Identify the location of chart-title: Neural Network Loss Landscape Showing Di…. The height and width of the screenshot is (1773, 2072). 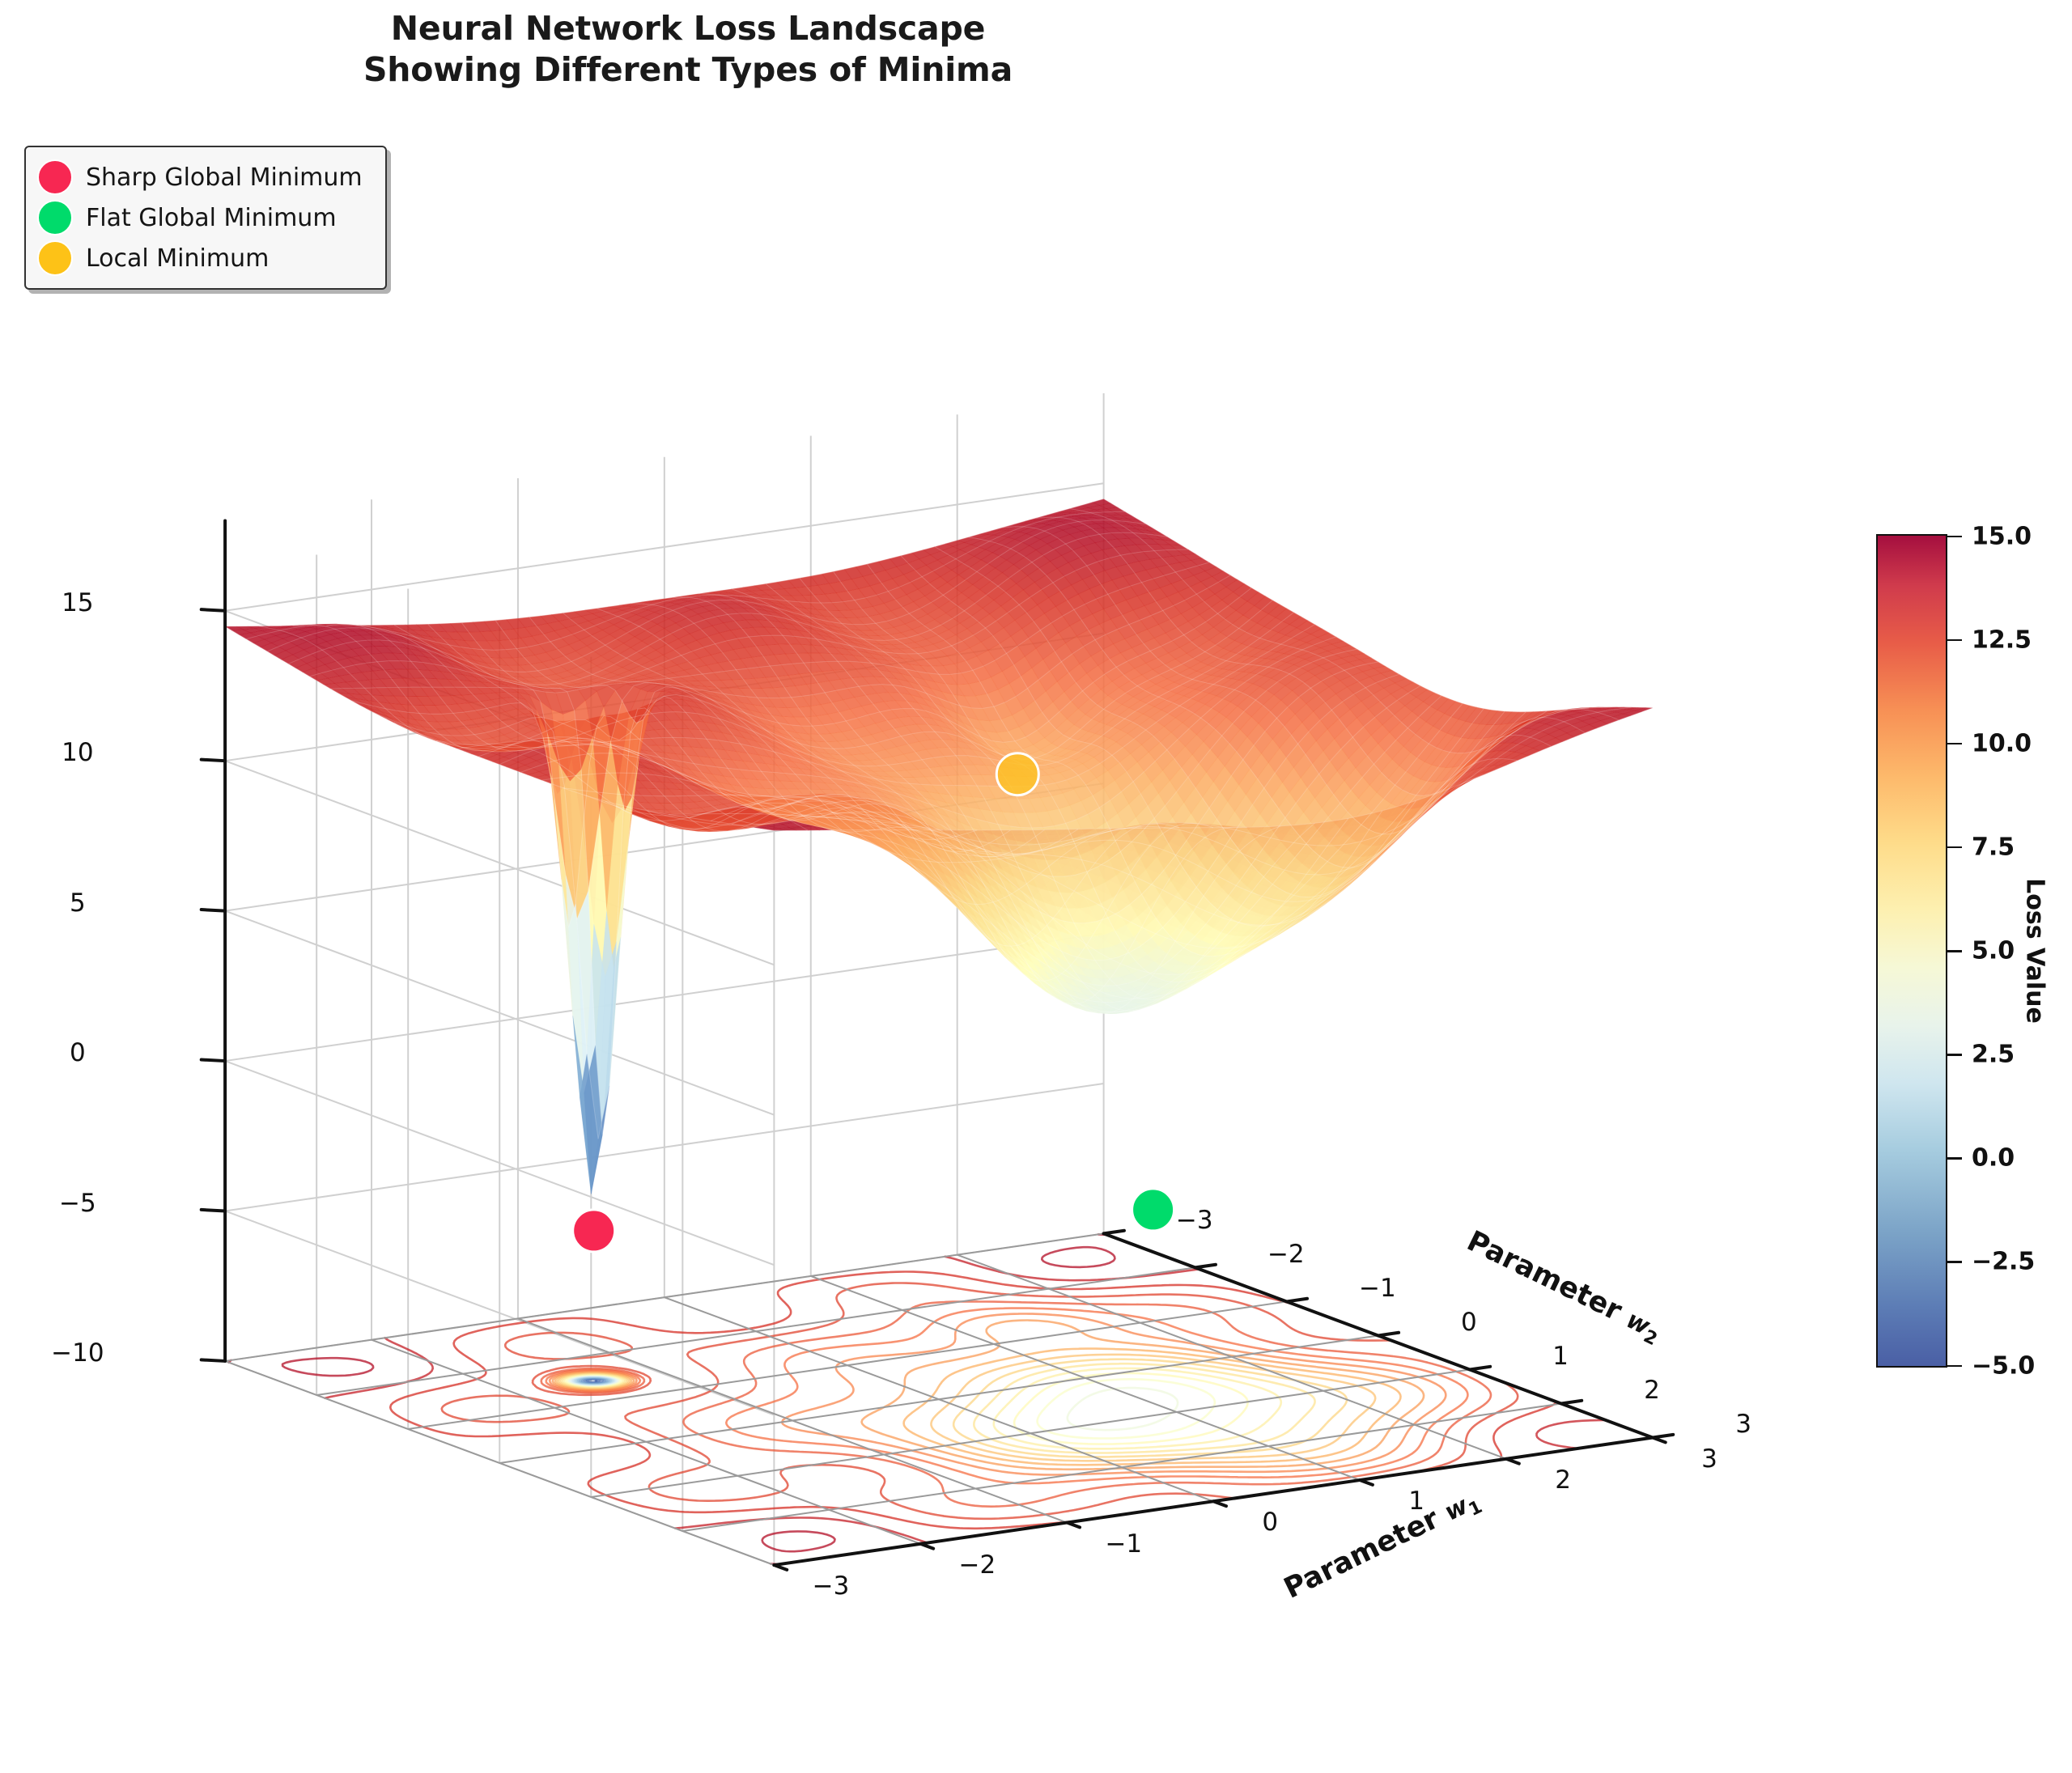
(688, 49).